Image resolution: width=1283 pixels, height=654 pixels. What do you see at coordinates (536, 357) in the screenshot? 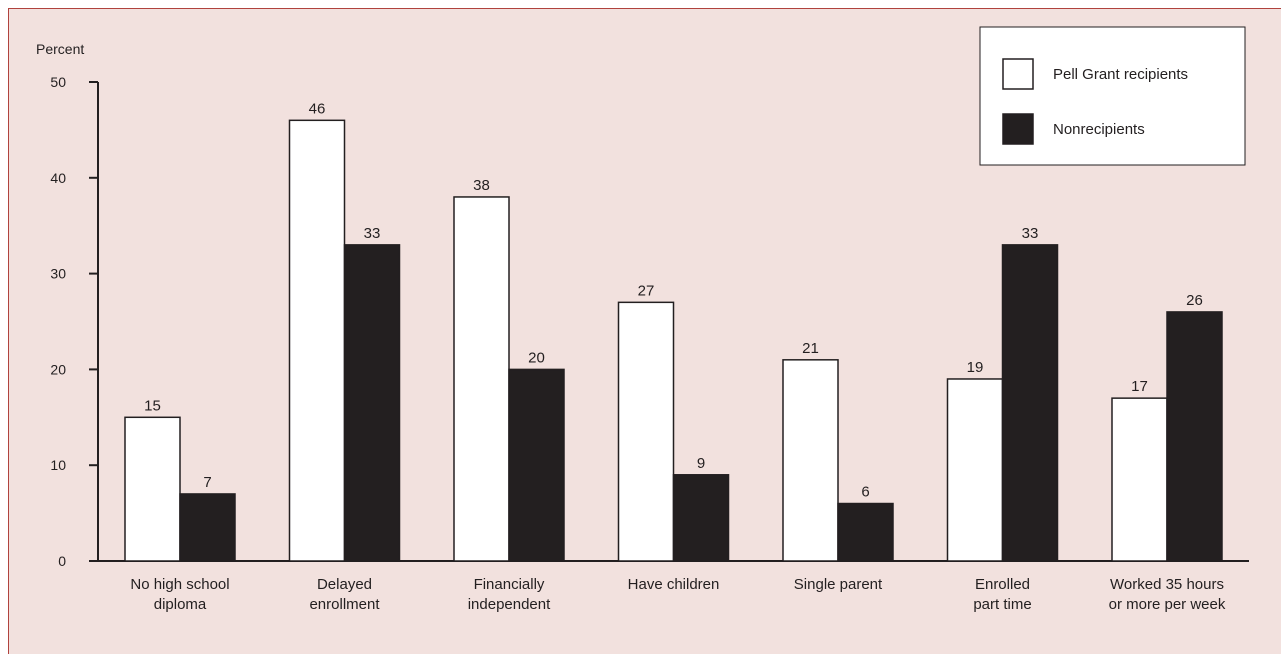
I see `value-label: 20` at bounding box center [536, 357].